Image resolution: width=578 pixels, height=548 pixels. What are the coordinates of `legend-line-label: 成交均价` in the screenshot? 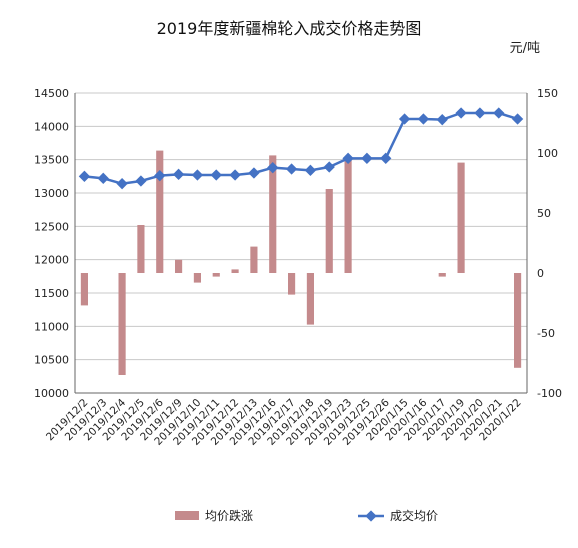 It's located at (414, 515).